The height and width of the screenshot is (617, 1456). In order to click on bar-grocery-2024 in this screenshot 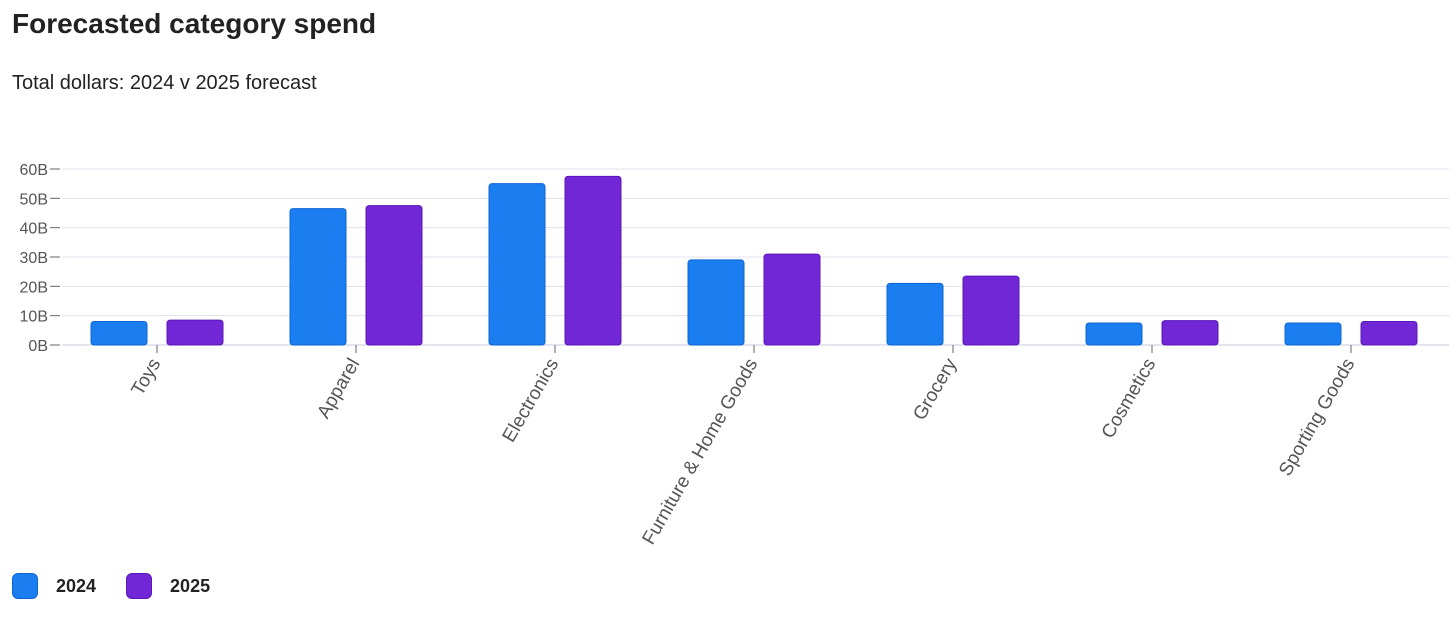, I will do `click(915, 314)`.